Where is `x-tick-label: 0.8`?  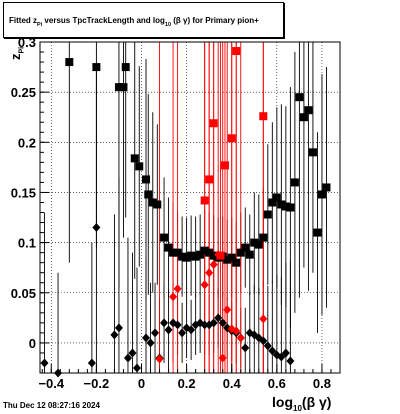
x-tick-label: 0.8 is located at coordinates (322, 383).